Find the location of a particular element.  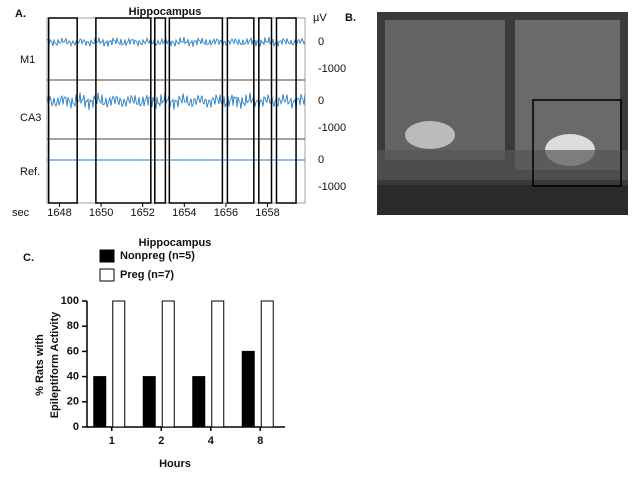

panel-label: B. is located at coordinates (350, 18).